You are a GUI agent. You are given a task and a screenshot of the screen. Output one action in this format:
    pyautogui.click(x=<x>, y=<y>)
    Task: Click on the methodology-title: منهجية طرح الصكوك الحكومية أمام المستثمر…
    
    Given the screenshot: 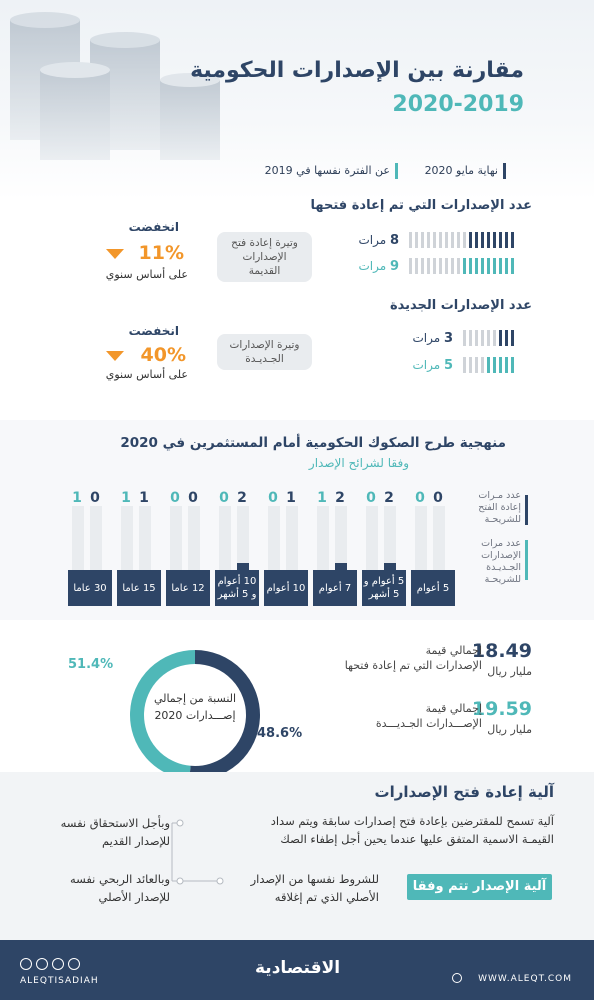 What is the action you would take?
    pyautogui.click(x=313, y=443)
    